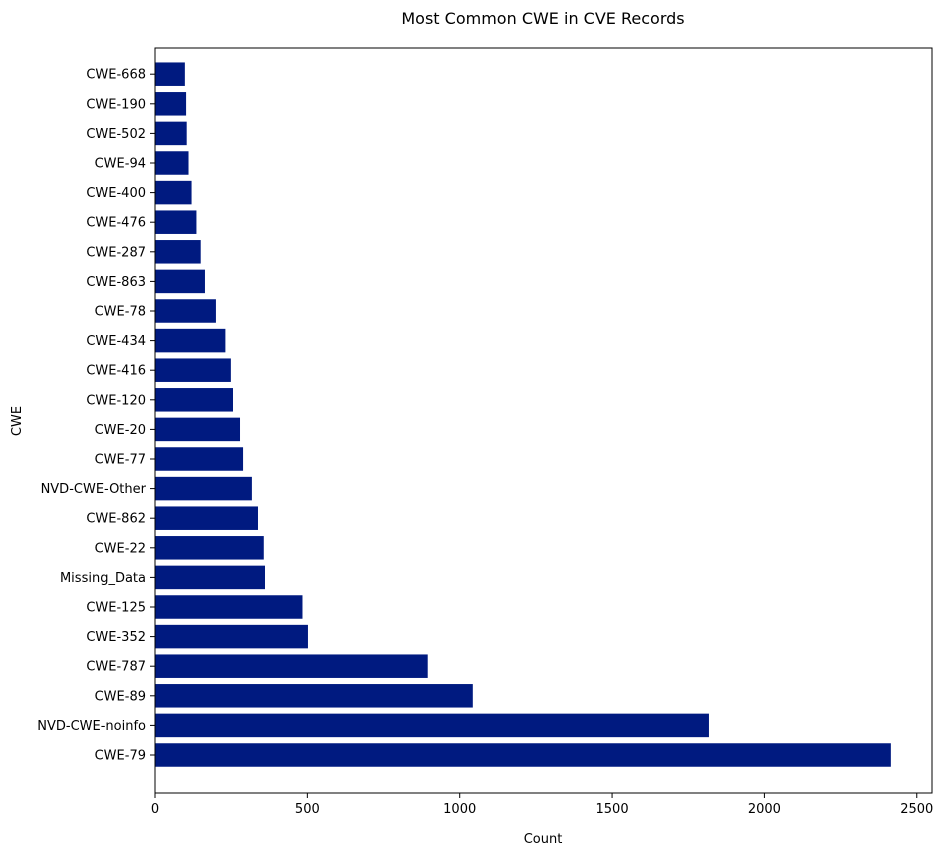 The width and height of the screenshot is (946, 859). Describe the element at coordinates (116, 282) in the screenshot. I see `y-tick-label: CWE-863` at that location.